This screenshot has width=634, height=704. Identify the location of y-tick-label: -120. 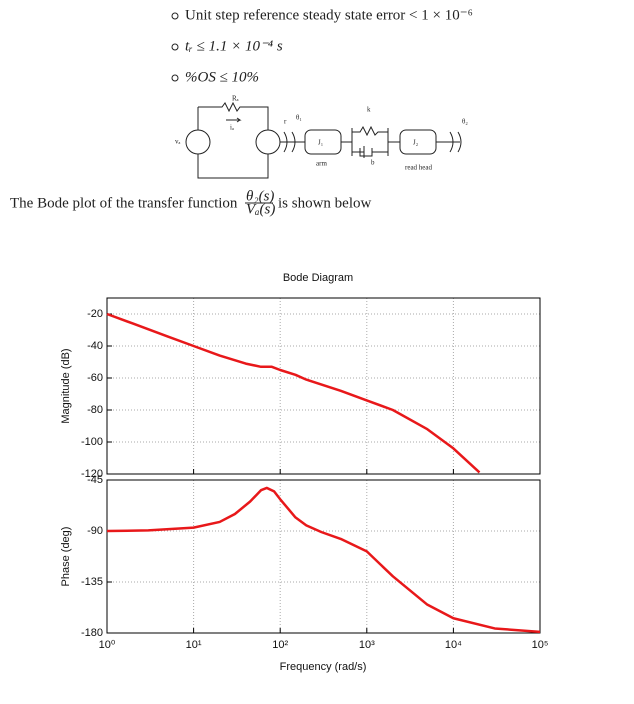
(92, 474).